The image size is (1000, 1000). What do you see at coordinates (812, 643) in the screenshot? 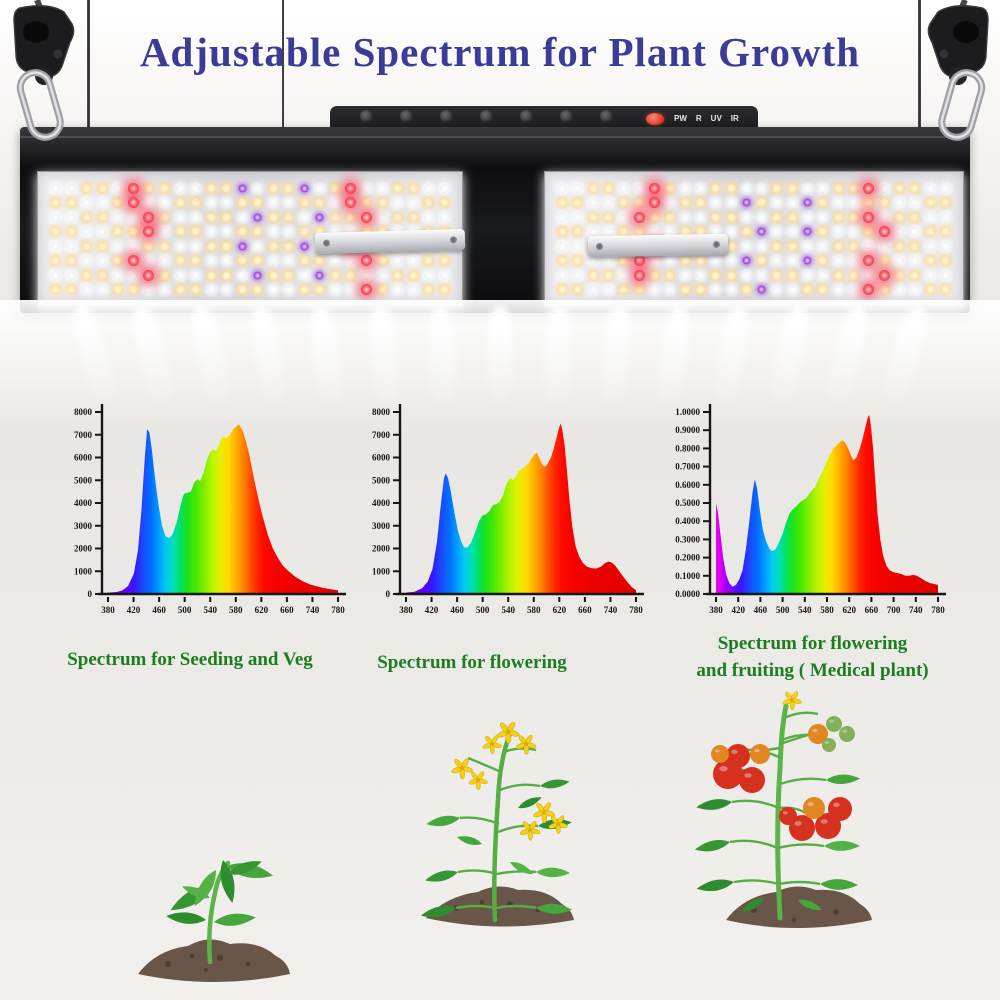
I see `caption-line-1: Spectrum for flowering` at bounding box center [812, 643].